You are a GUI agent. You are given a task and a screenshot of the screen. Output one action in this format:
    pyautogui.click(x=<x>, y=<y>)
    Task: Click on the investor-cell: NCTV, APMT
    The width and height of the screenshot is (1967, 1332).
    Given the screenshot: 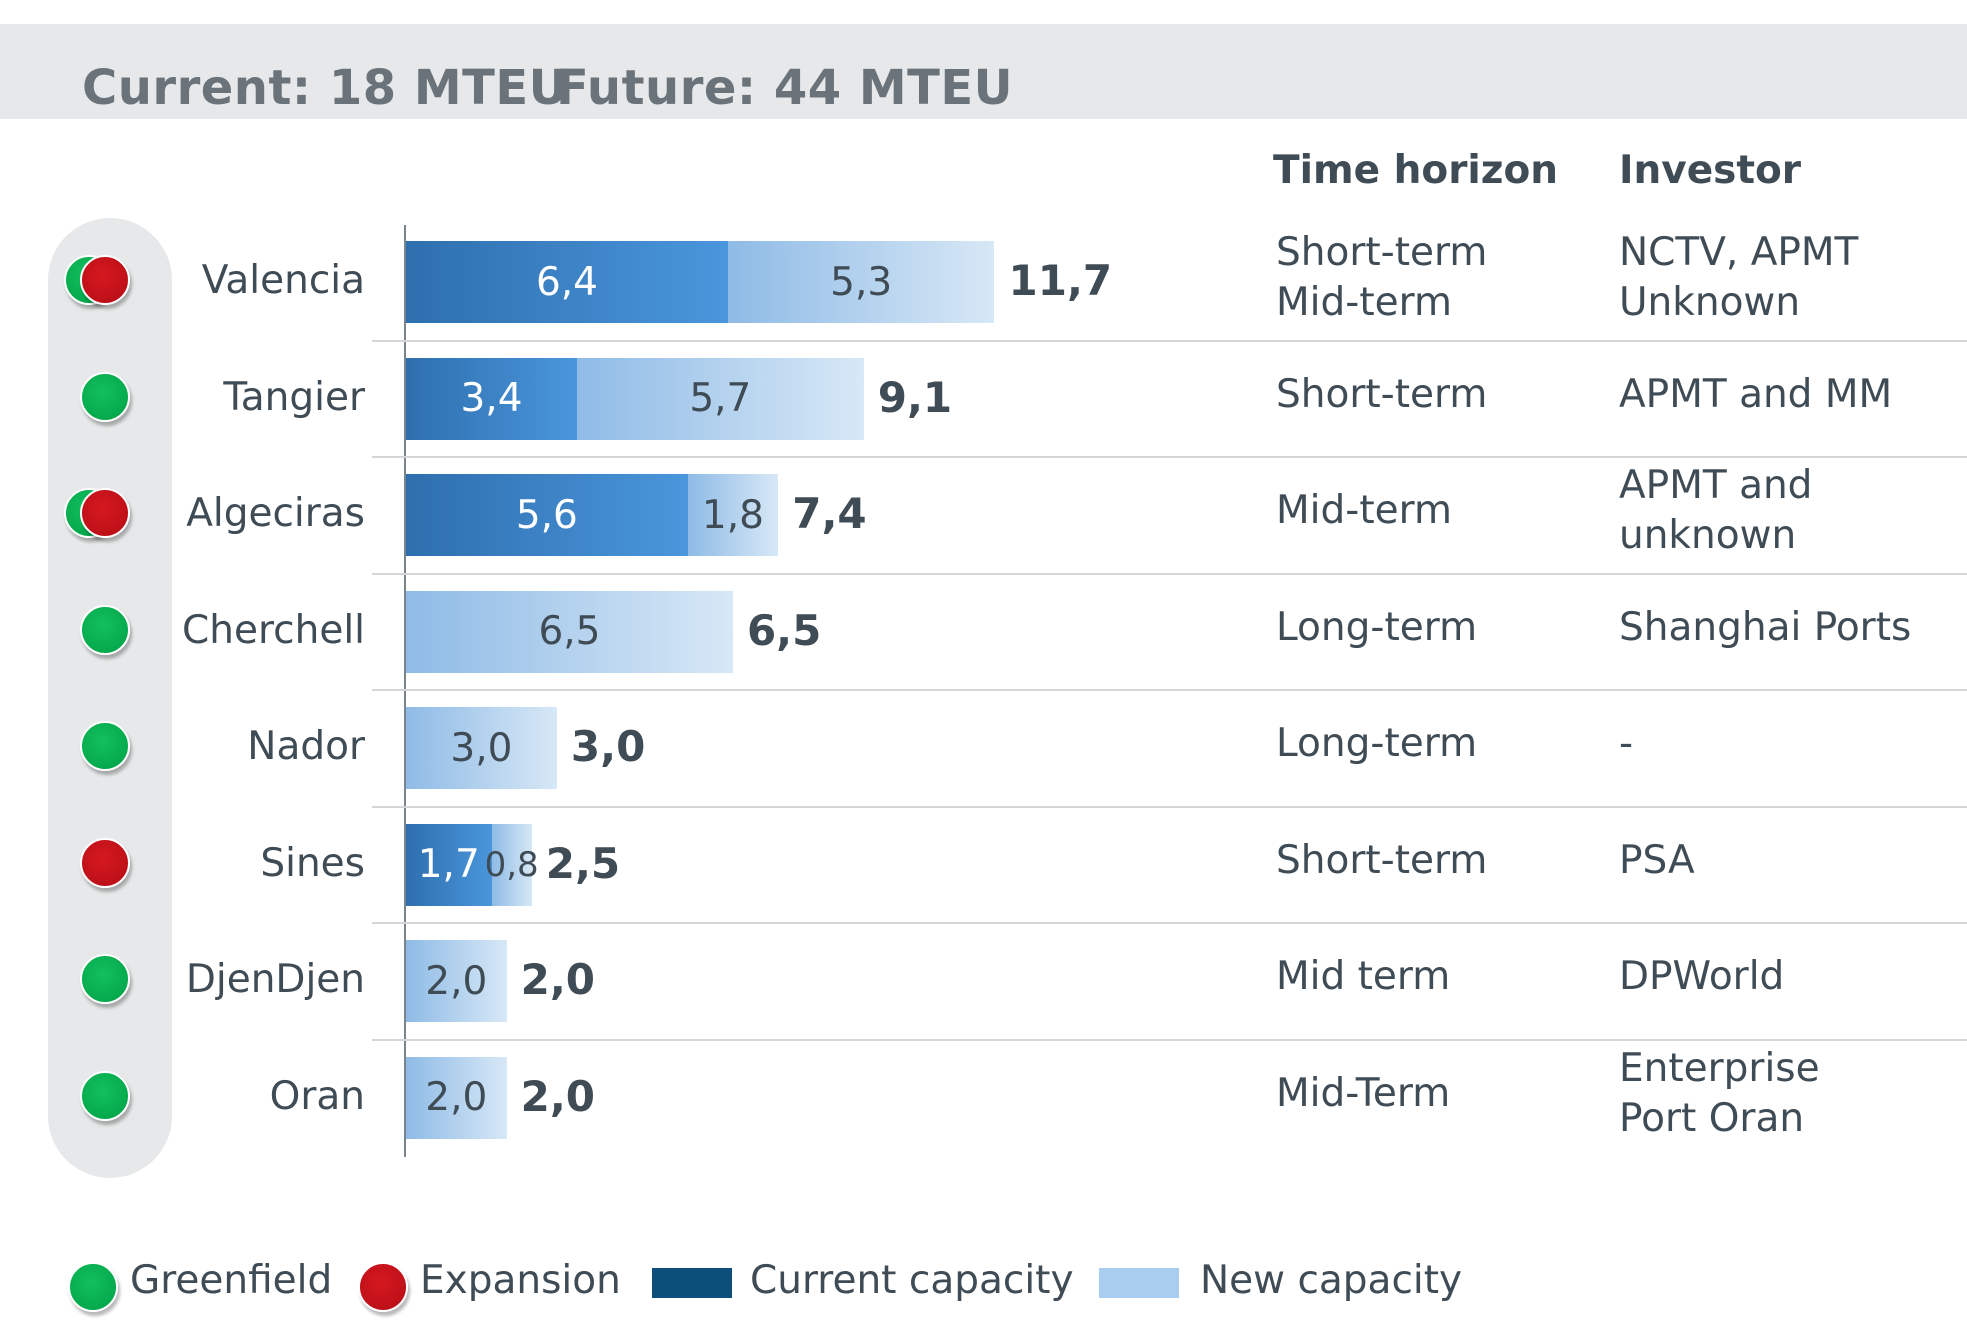 What is the action you would take?
    pyautogui.click(x=1739, y=252)
    